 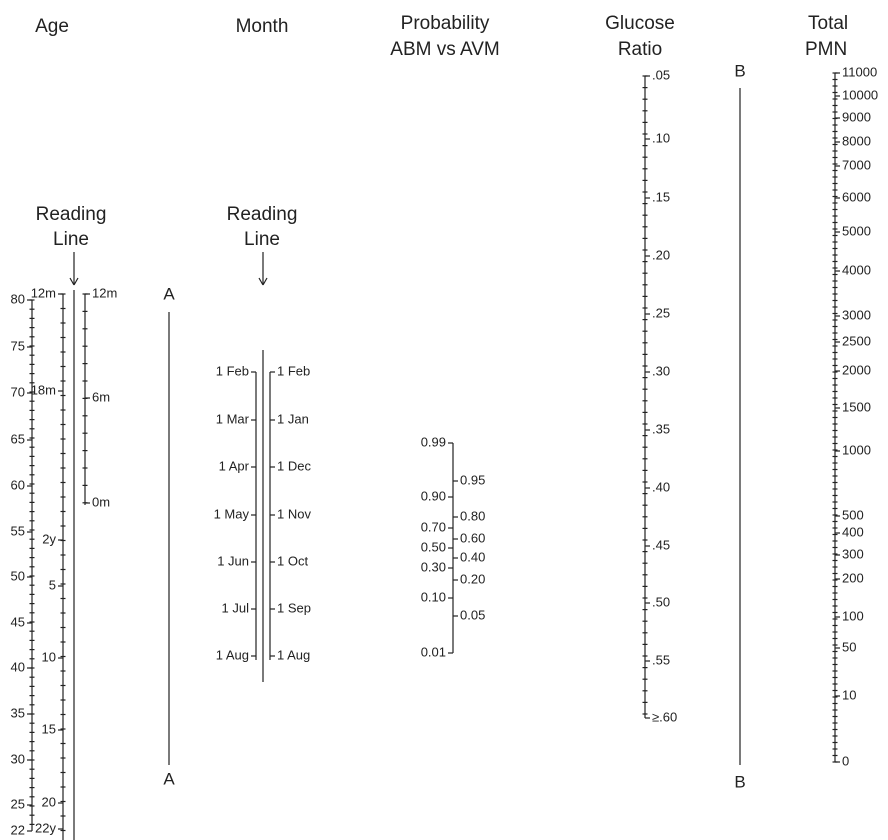 What do you see at coordinates (18, 712) in the screenshot?
I see `scale-label: 35` at bounding box center [18, 712].